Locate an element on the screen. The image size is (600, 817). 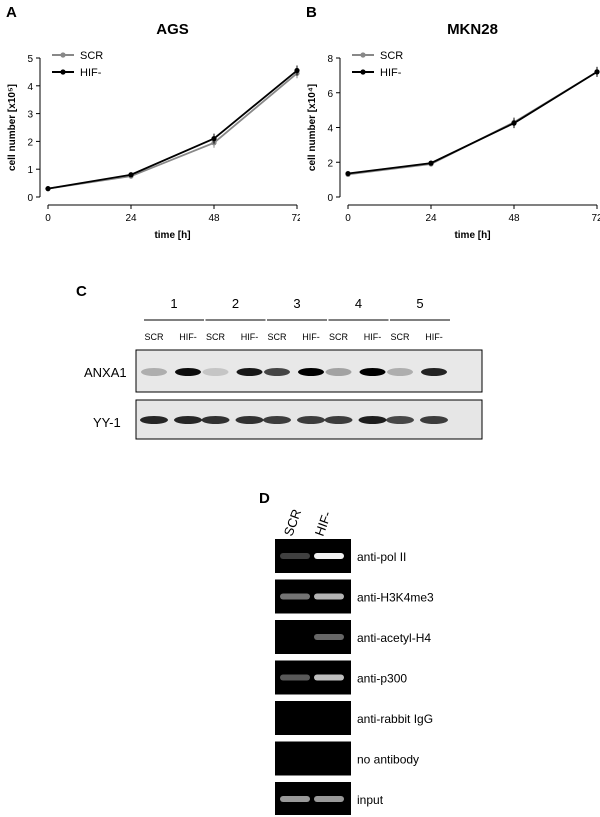
gel-row-label: anti-H3K4me3 is located at coordinates (395, 598).